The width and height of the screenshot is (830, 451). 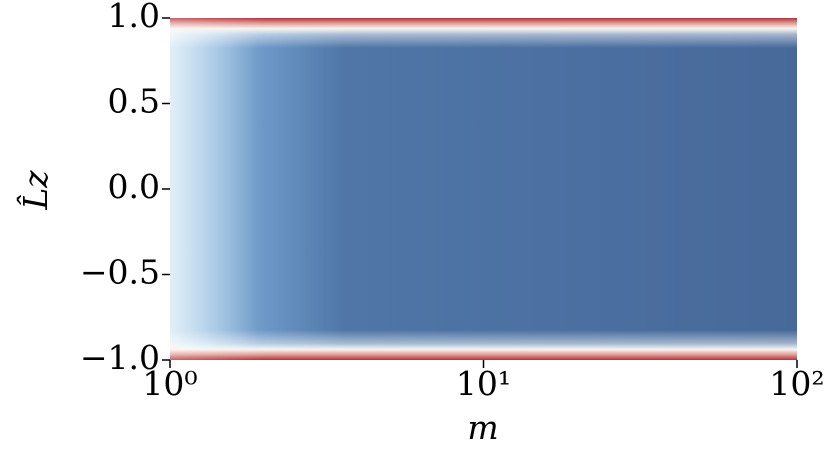 What do you see at coordinates (134, 17) in the screenshot?
I see `y-tick-label: 1.0` at bounding box center [134, 17].